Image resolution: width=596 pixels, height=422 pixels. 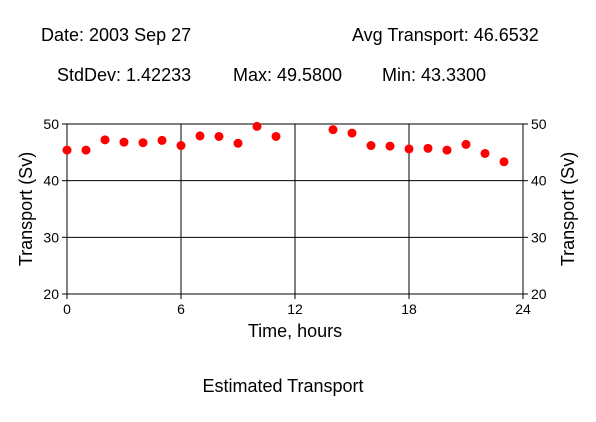 I want to click on y-tick-label-right: 30, so click(x=539, y=237).